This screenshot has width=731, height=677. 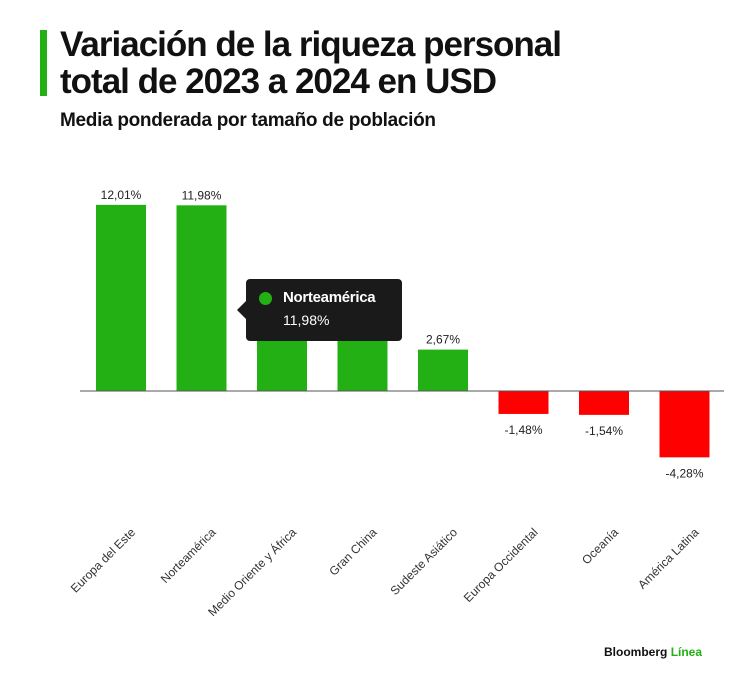 I want to click on data-label-norteamerica: 11,98%, so click(x=202, y=195).